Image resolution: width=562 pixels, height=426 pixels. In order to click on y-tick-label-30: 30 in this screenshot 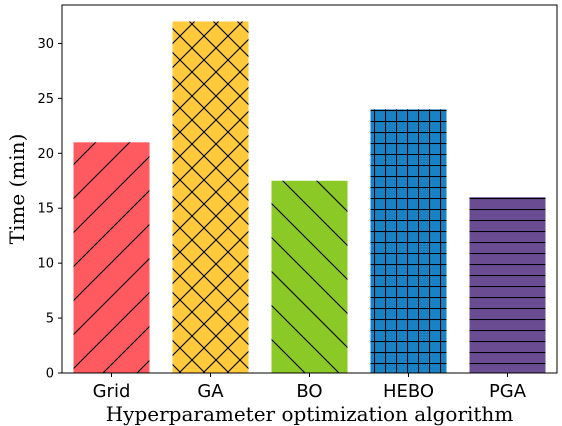, I will do `click(45, 44)`.